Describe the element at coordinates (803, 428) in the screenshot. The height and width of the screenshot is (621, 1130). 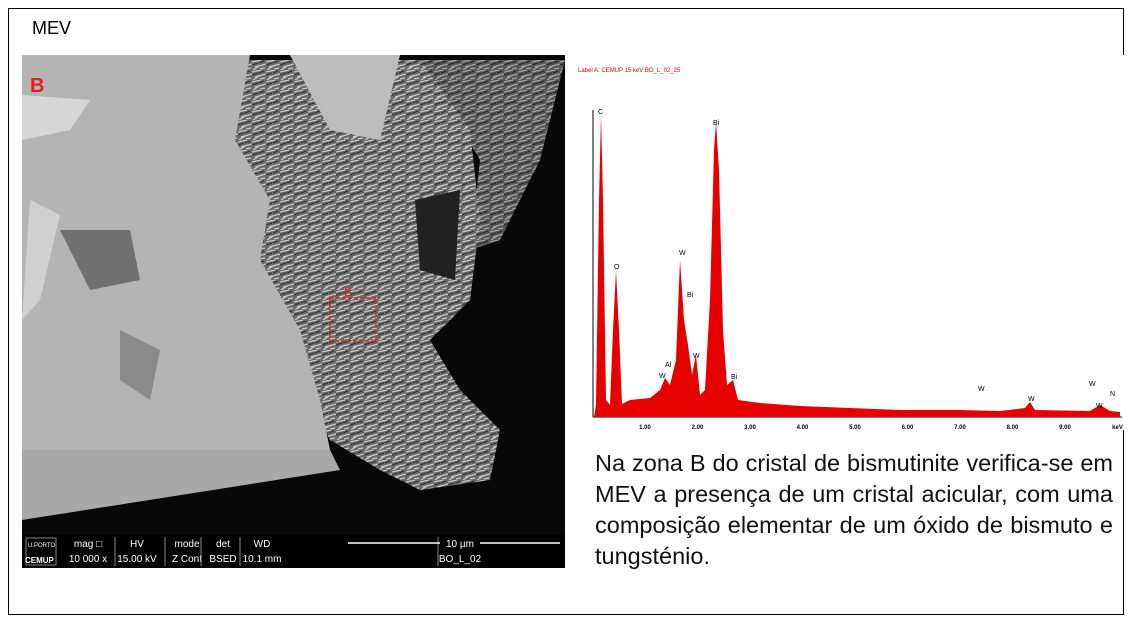
I see `x-tick-label: 4.00` at that location.